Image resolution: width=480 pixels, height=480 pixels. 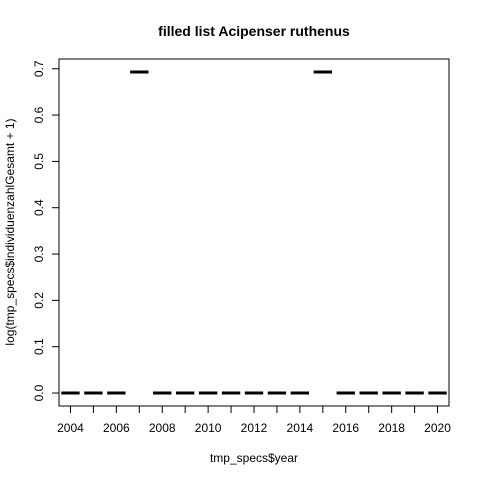 I want to click on x-tick-label: 2004, so click(x=70, y=428).